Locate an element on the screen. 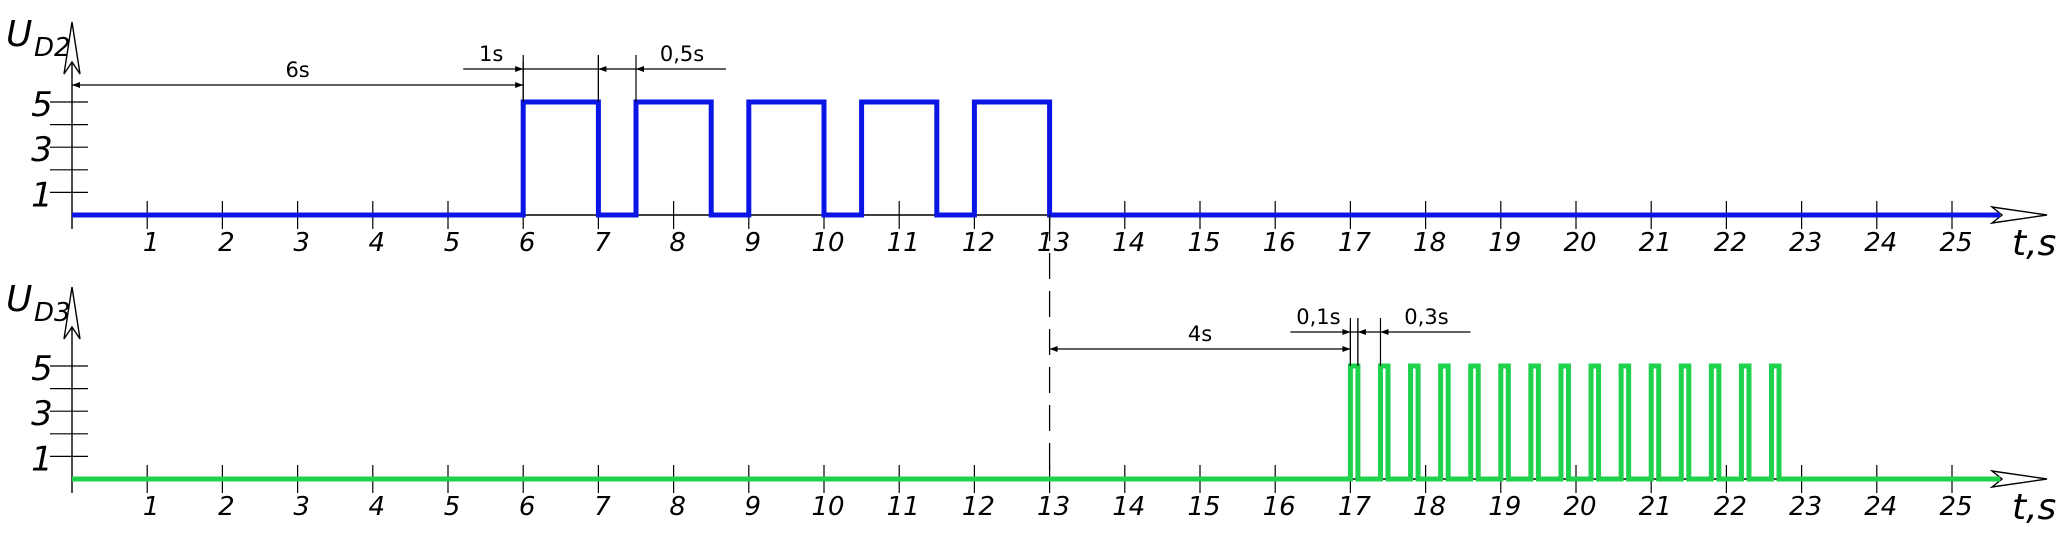  dimension-label: 0,1s is located at coordinates (1318, 317).